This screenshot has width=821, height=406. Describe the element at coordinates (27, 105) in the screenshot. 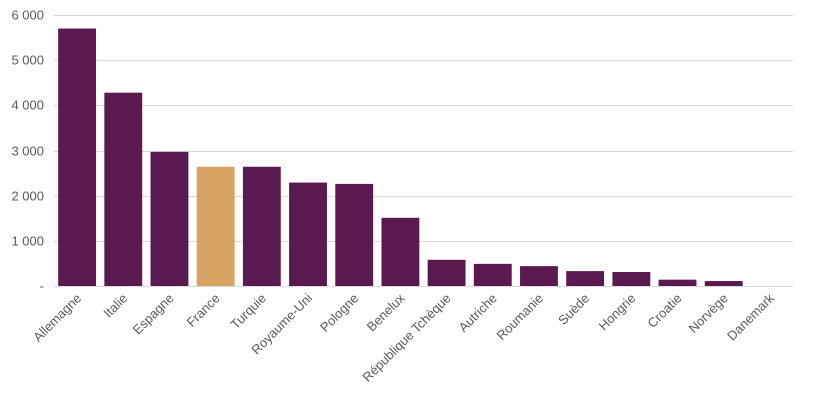

I see `y-tick-label: 4 000` at that location.